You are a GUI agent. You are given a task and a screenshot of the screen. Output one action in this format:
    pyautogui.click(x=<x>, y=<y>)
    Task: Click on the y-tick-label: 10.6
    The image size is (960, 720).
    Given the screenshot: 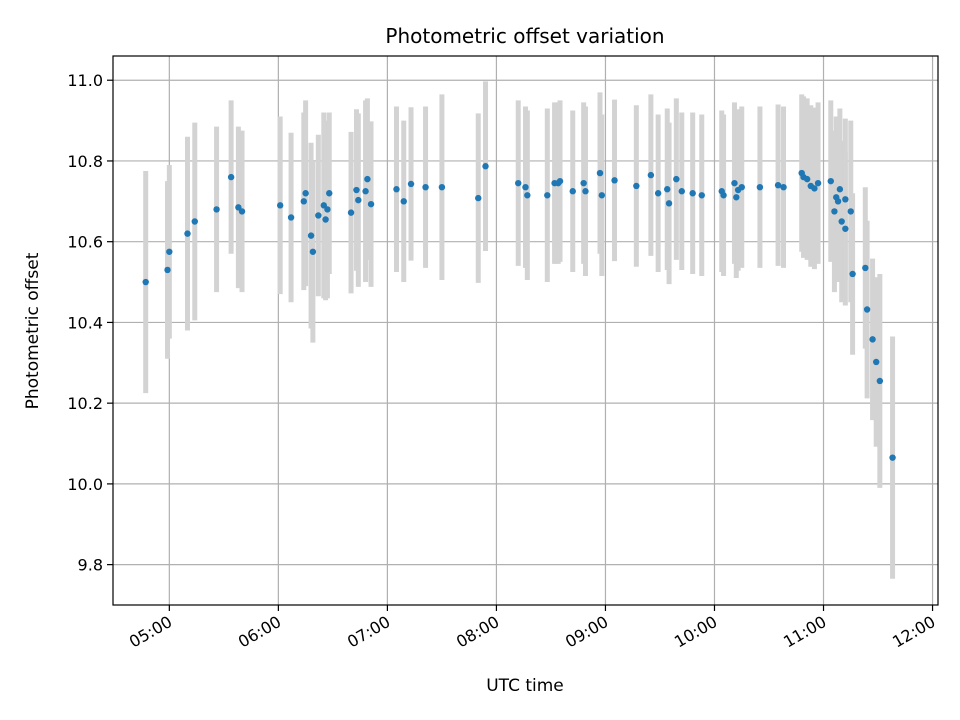 What is the action you would take?
    pyautogui.click(x=85, y=242)
    